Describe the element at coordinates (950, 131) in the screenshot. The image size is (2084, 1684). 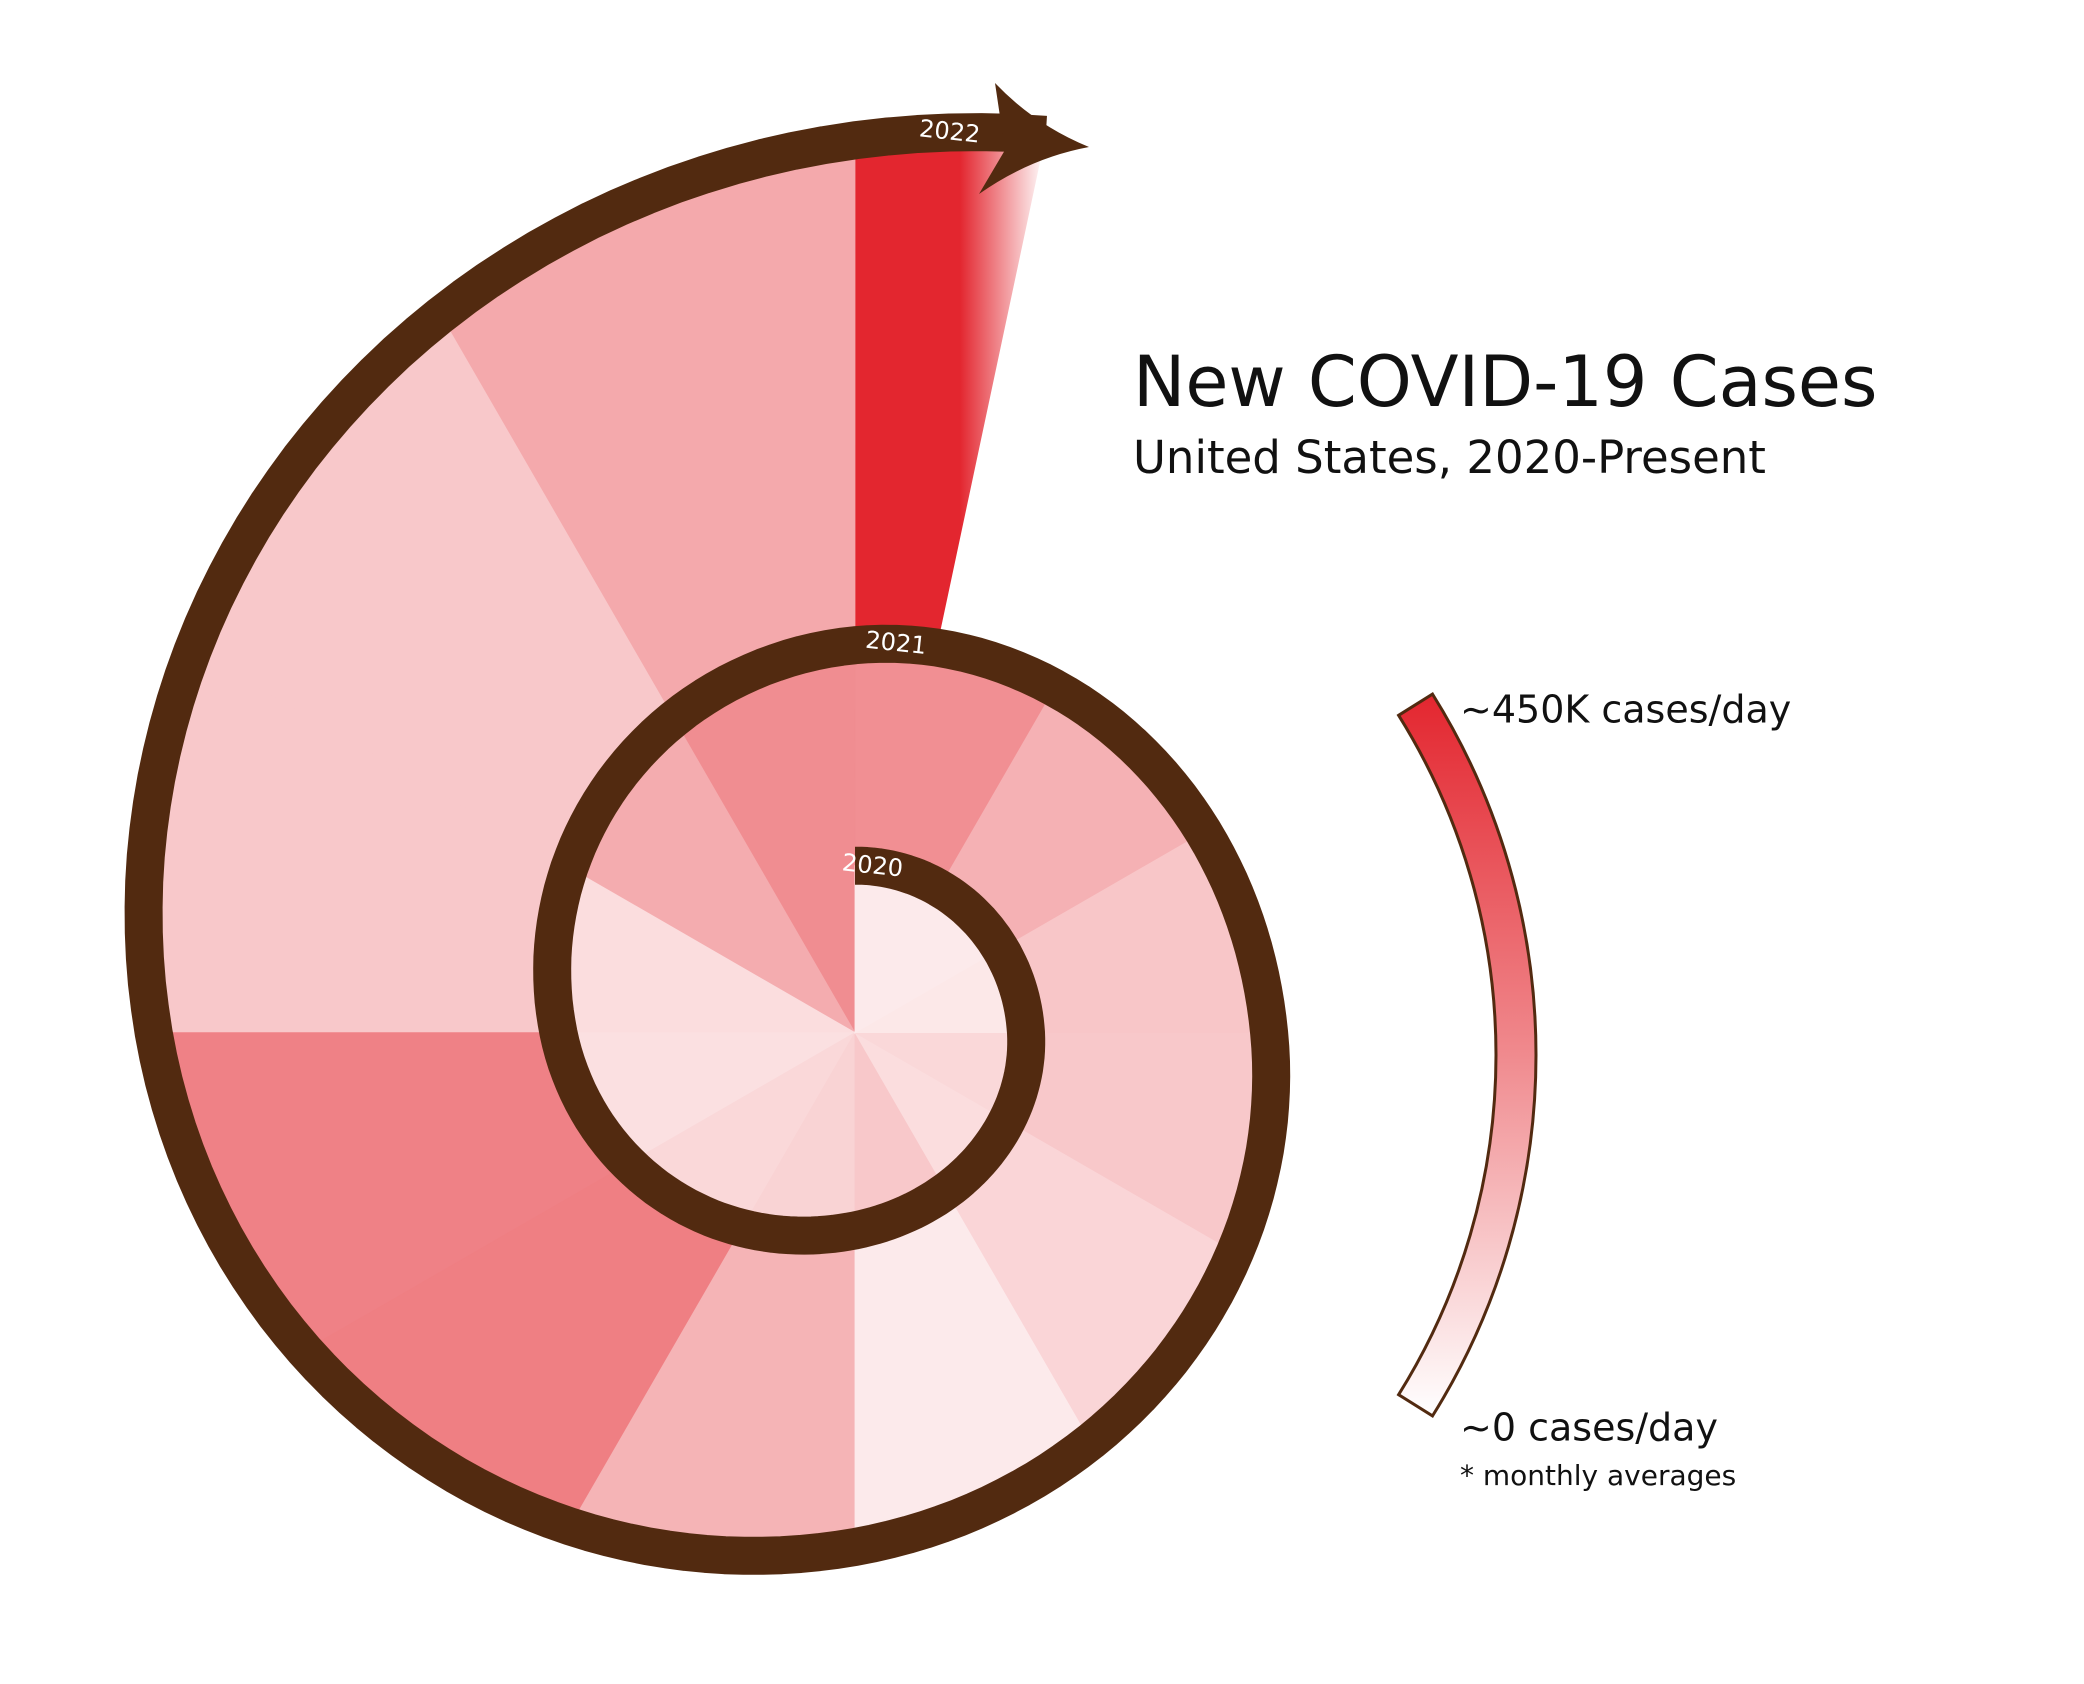
I see `year-label: 2022` at that location.